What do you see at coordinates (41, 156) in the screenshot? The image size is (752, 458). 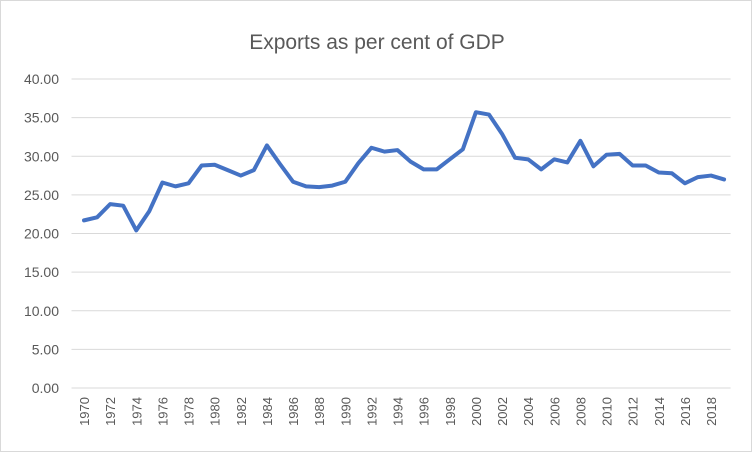 I see `y-tick-label: 30.00` at bounding box center [41, 156].